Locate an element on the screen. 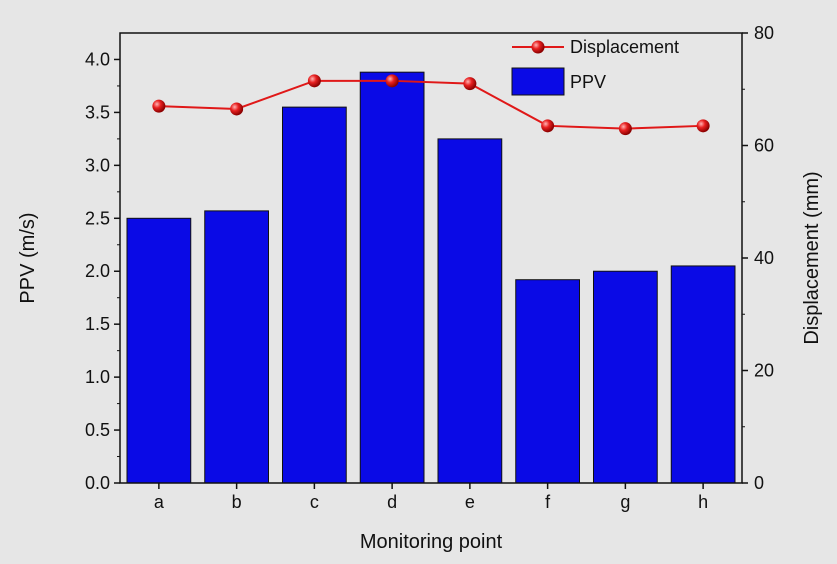 The image size is (837, 564). displacement-point-g is located at coordinates (625, 129).